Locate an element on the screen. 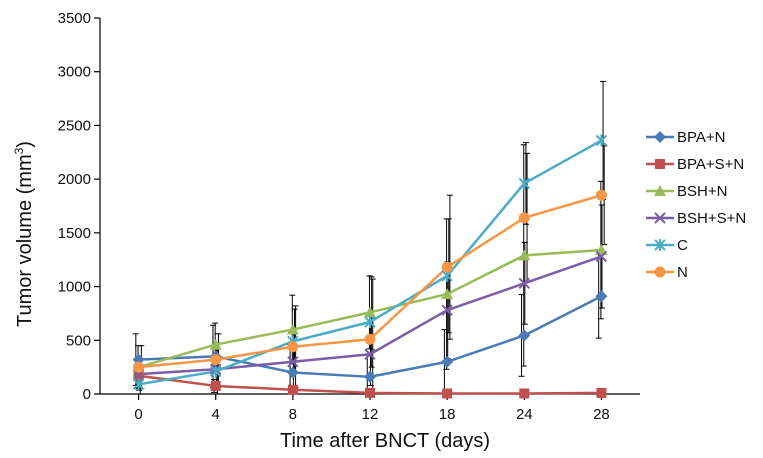 This screenshot has height=458, width=763. y-tick-label: 3500 is located at coordinates (74, 18).